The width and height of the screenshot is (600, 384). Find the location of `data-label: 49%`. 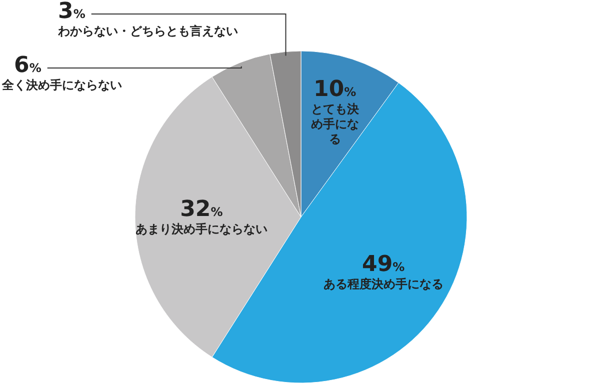

data-label: 49% is located at coordinates (383, 265).